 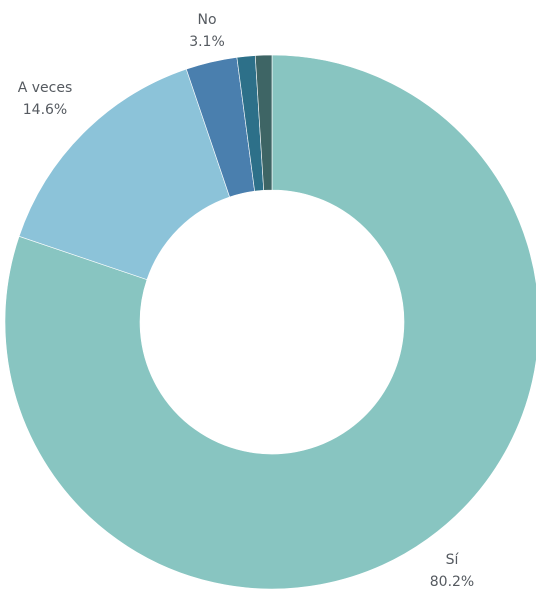 What do you see at coordinates (453, 560) in the screenshot?
I see `slice-label: Sí` at bounding box center [453, 560].